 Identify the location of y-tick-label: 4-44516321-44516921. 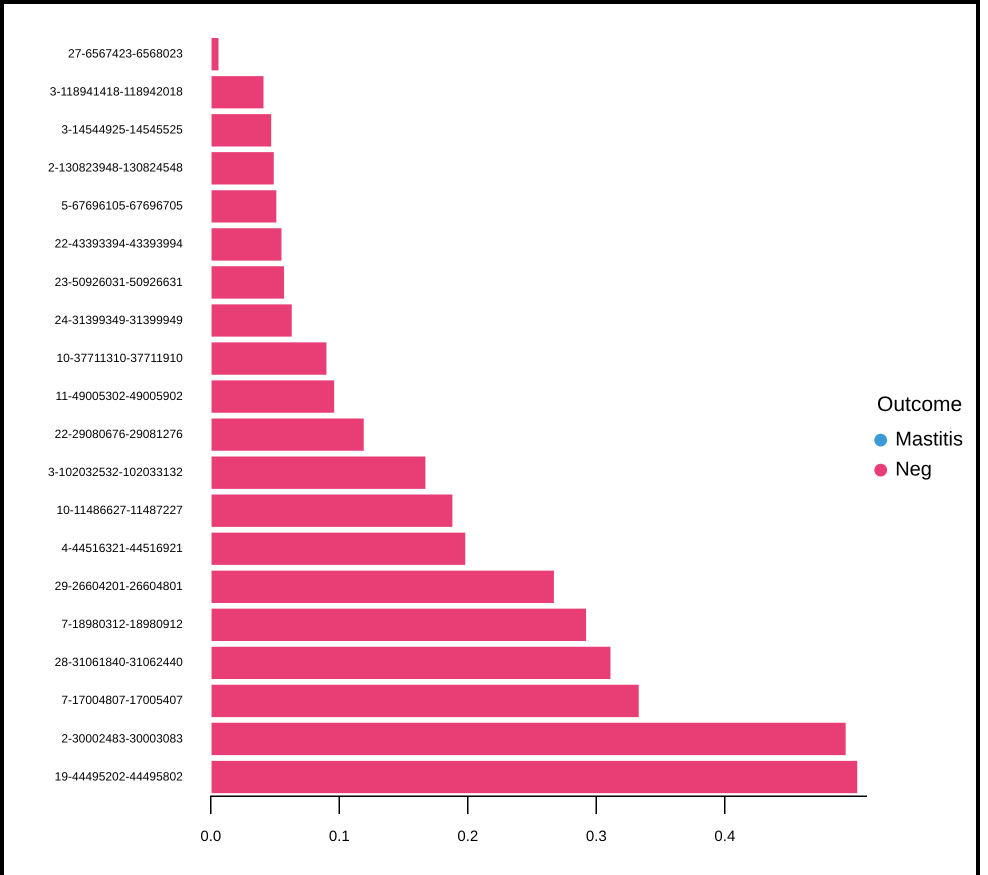
(122, 548).